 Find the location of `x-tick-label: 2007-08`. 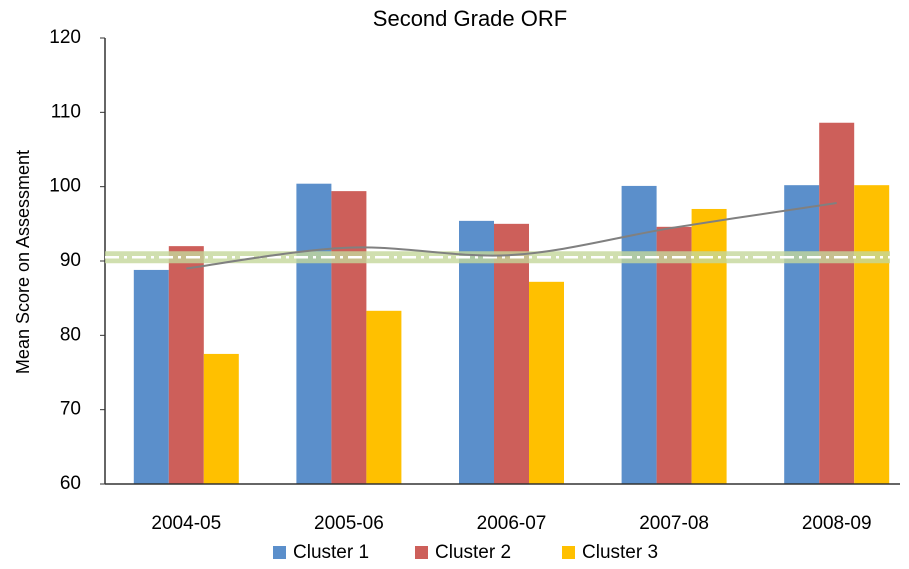

x-tick-label: 2007-08 is located at coordinates (674, 523).